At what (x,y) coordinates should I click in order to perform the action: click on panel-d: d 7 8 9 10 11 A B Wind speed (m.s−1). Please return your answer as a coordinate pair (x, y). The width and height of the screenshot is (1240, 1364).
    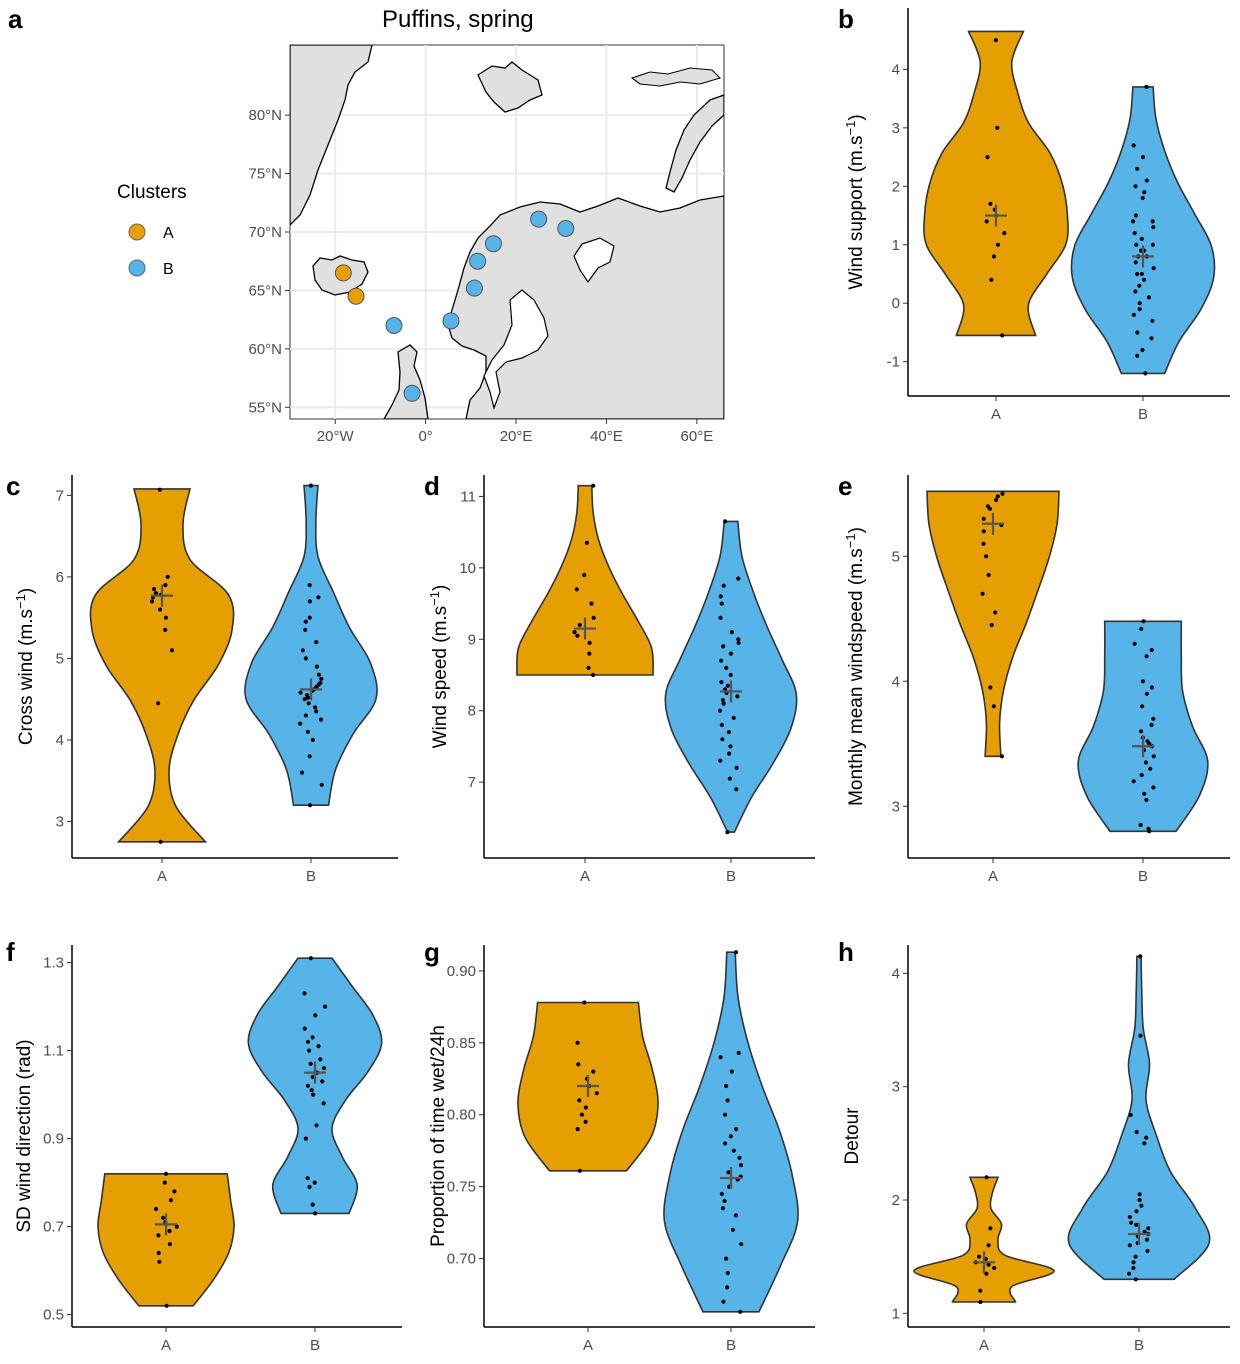
    Looking at the image, I should click on (619, 678).